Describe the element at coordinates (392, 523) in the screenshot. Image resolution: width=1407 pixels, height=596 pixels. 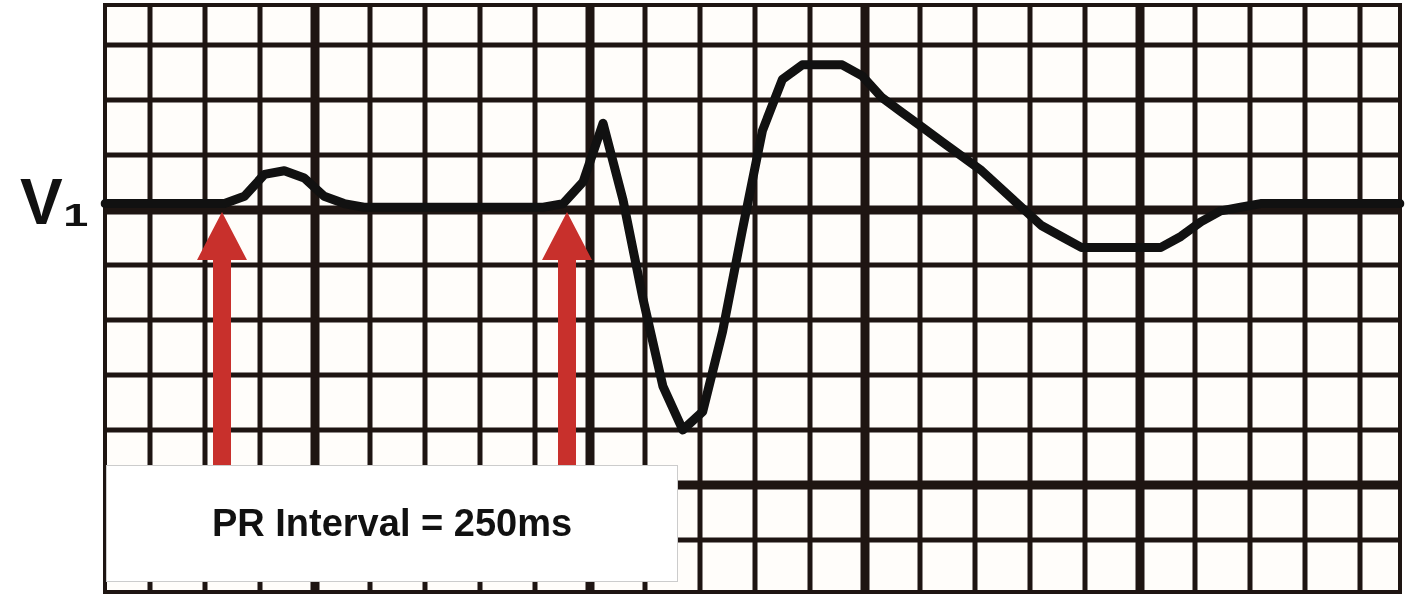
I see `text: PR Interval = 250ms` at that location.